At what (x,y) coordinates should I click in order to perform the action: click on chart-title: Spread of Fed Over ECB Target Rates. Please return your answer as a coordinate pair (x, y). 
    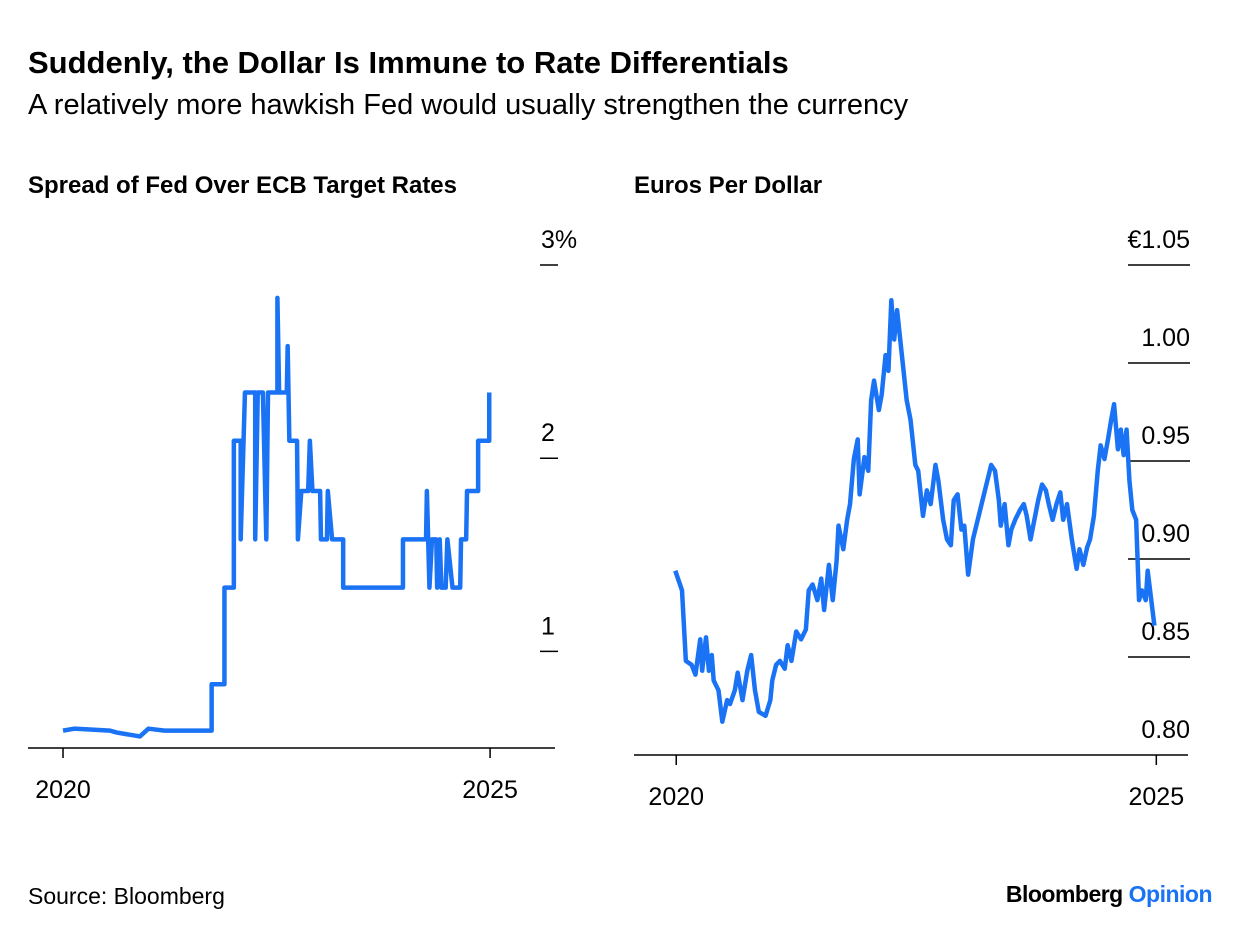
    Looking at the image, I should click on (242, 185).